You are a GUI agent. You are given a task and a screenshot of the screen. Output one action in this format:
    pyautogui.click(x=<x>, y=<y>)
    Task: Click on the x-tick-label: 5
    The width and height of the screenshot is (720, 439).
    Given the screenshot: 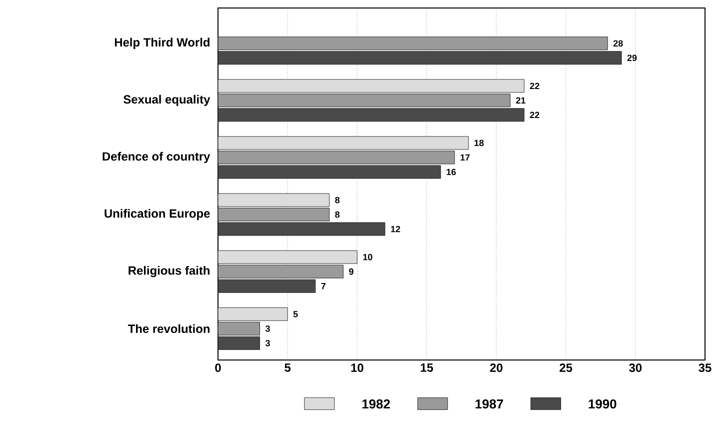 What is the action you would take?
    pyautogui.click(x=287, y=368)
    